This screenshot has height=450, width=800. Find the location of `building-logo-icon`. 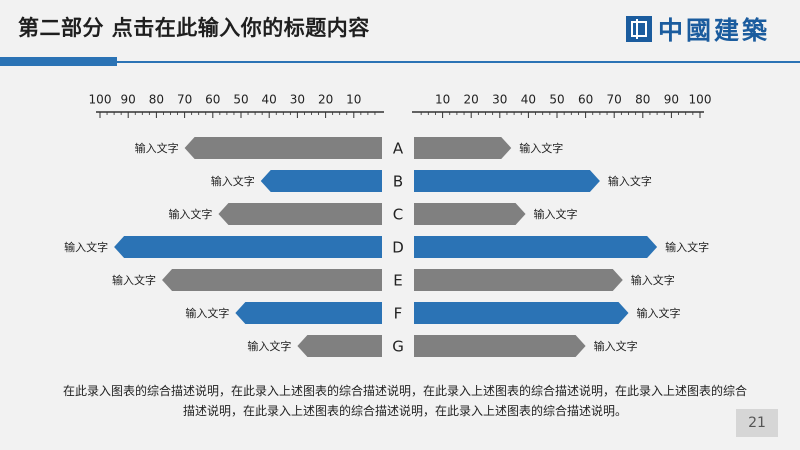

building-logo-icon is located at coordinates (638, 29).